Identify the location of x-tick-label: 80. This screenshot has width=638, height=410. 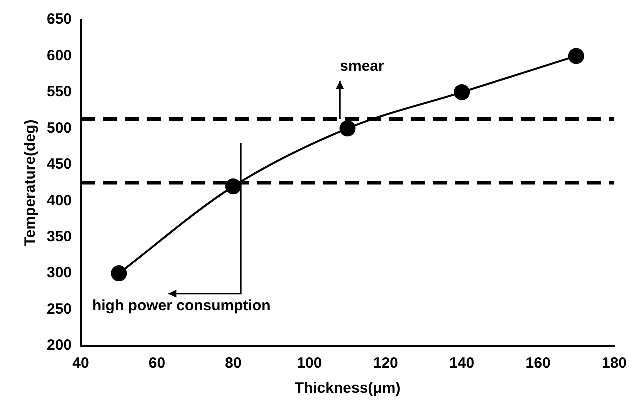
(233, 363).